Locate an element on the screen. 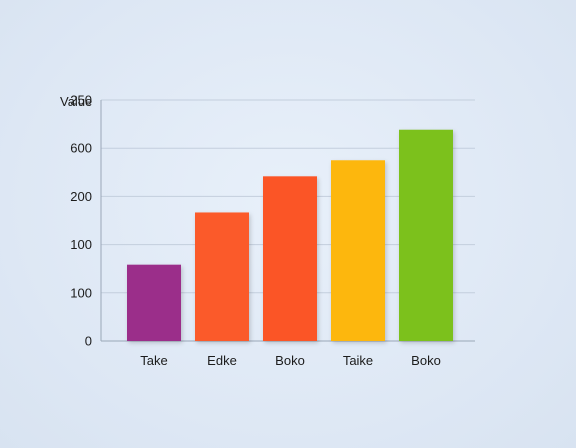 The height and width of the screenshot is (448, 576). y-tick-label: 0 is located at coordinates (88, 341).